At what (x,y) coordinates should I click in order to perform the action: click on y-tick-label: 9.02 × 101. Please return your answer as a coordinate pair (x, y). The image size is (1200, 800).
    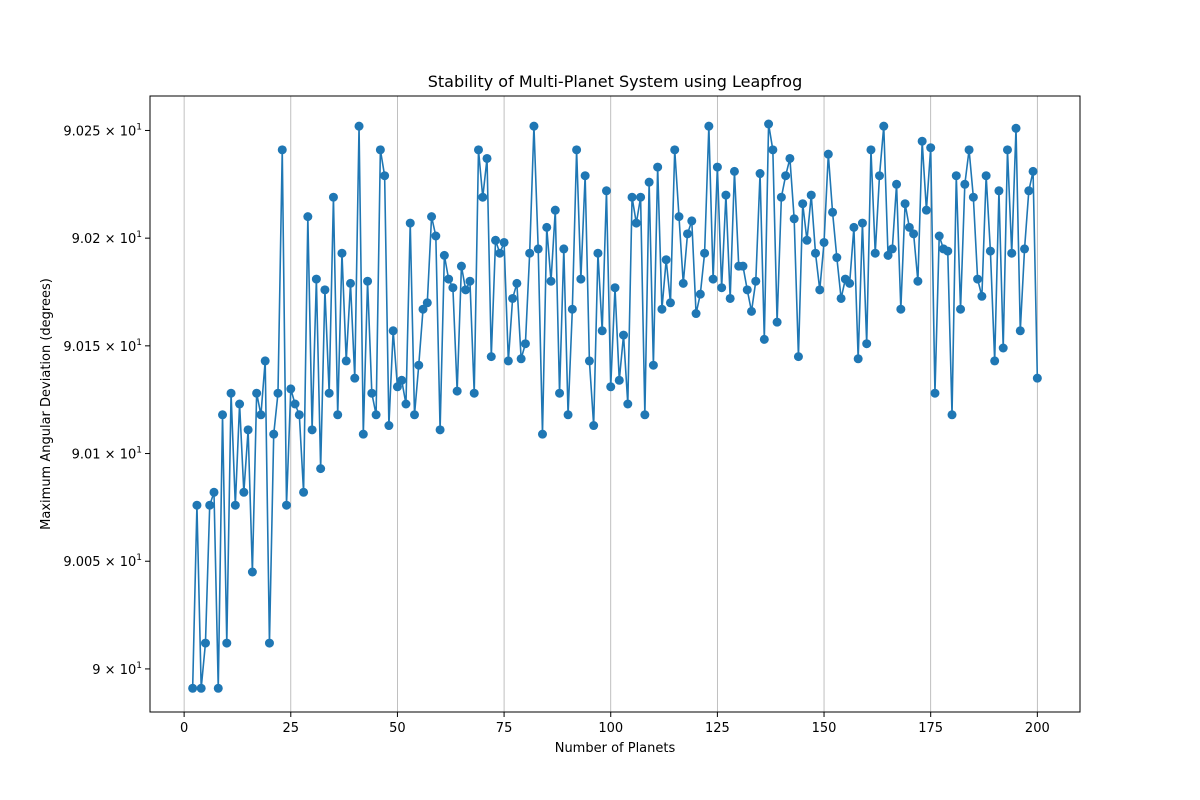
    Looking at the image, I should click on (107, 238).